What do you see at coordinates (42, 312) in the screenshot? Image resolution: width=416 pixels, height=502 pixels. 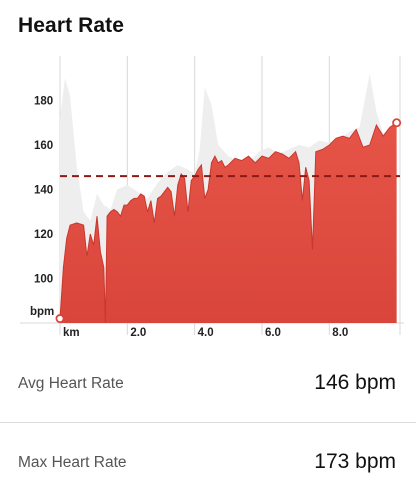 I see `y-axis-label: bpm` at bounding box center [42, 312].